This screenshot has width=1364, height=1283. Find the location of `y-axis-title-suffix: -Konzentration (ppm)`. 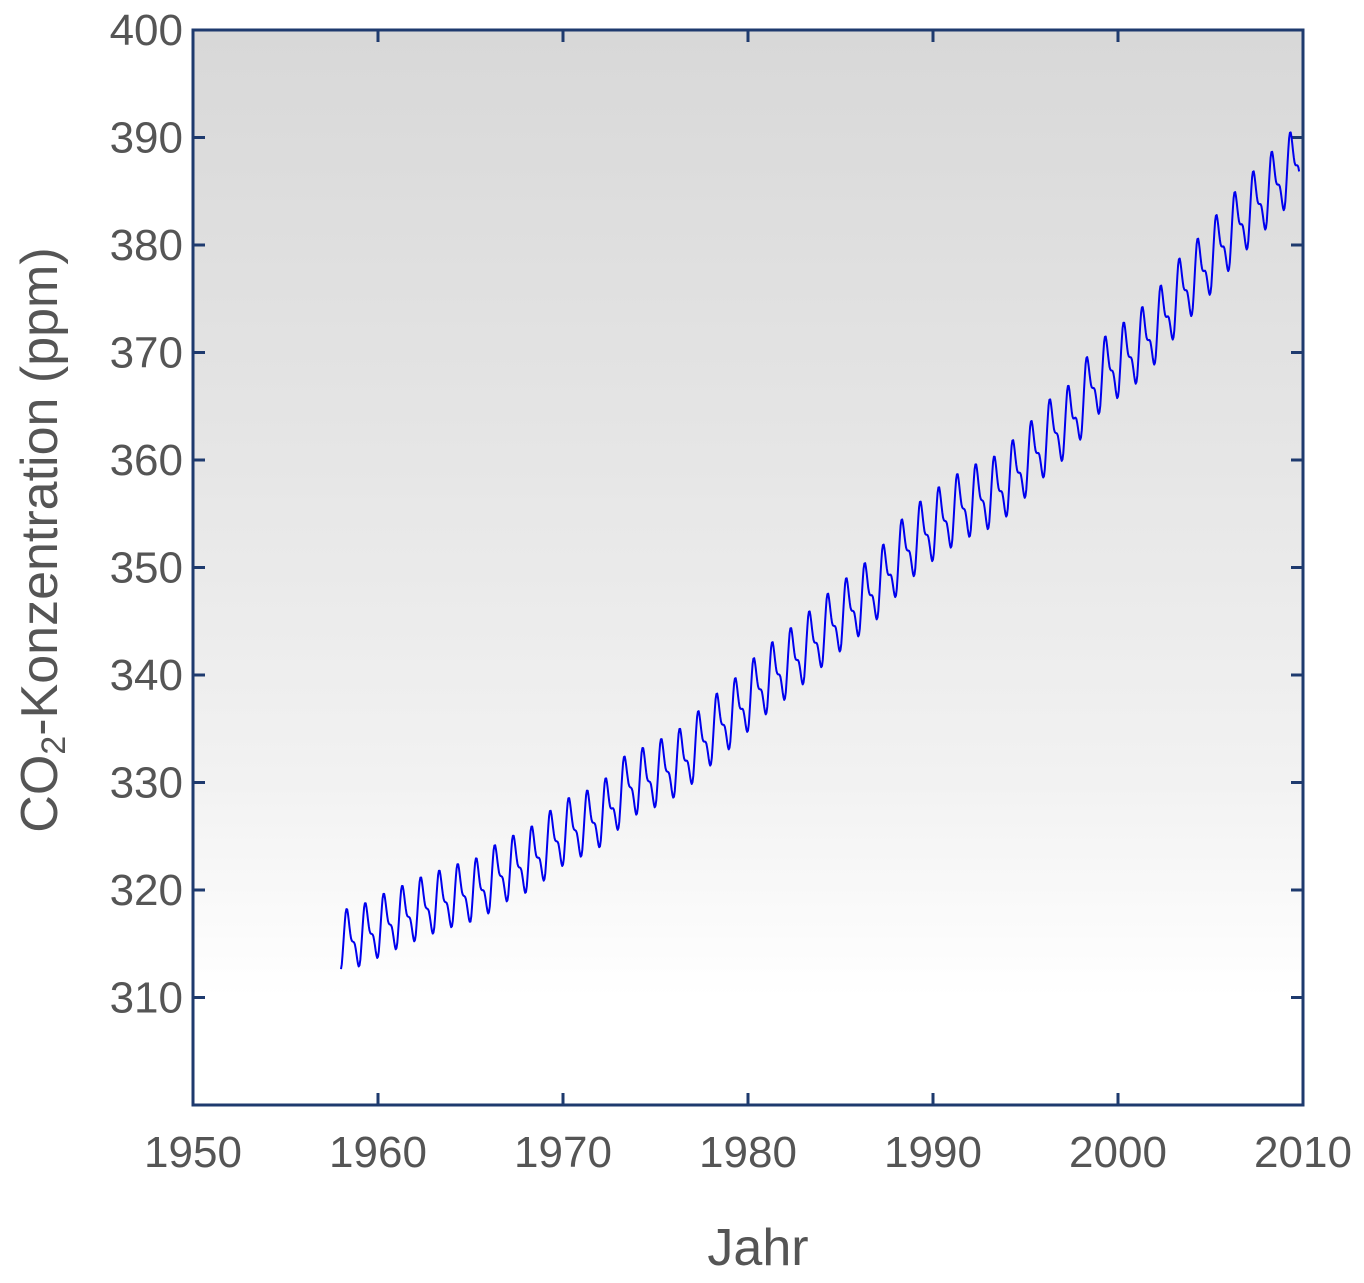

y-axis-title-suffix: -Konzentration (ppm) is located at coordinates (40, 491).